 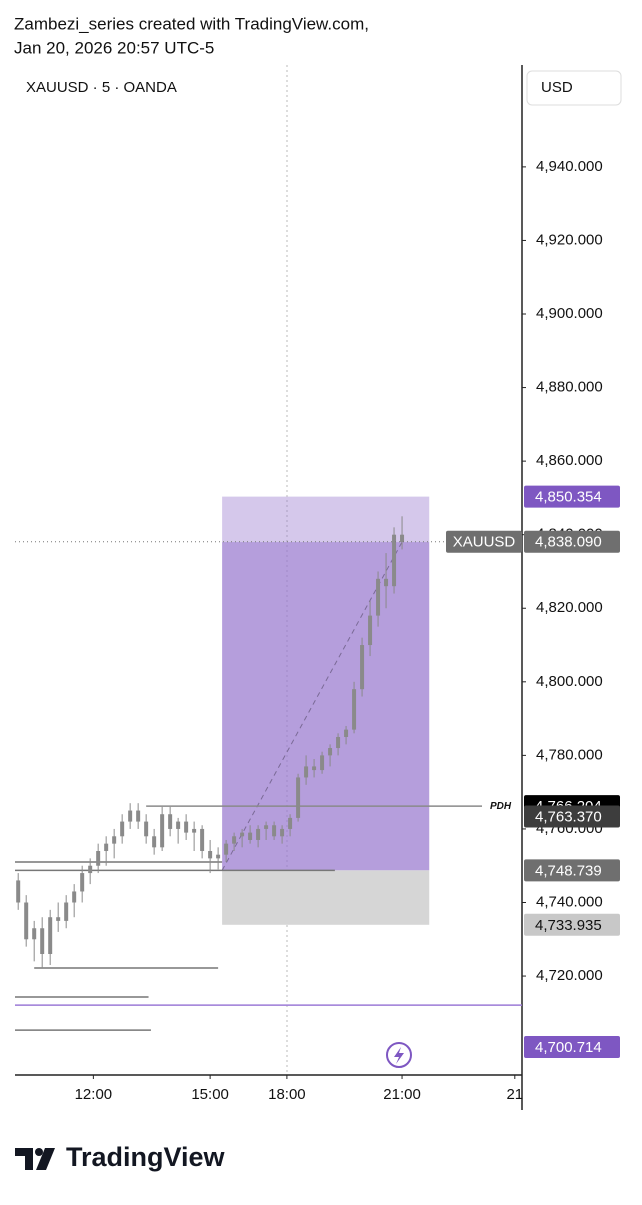 What do you see at coordinates (45, 1159) in the screenshot?
I see `logo-shape` at bounding box center [45, 1159].